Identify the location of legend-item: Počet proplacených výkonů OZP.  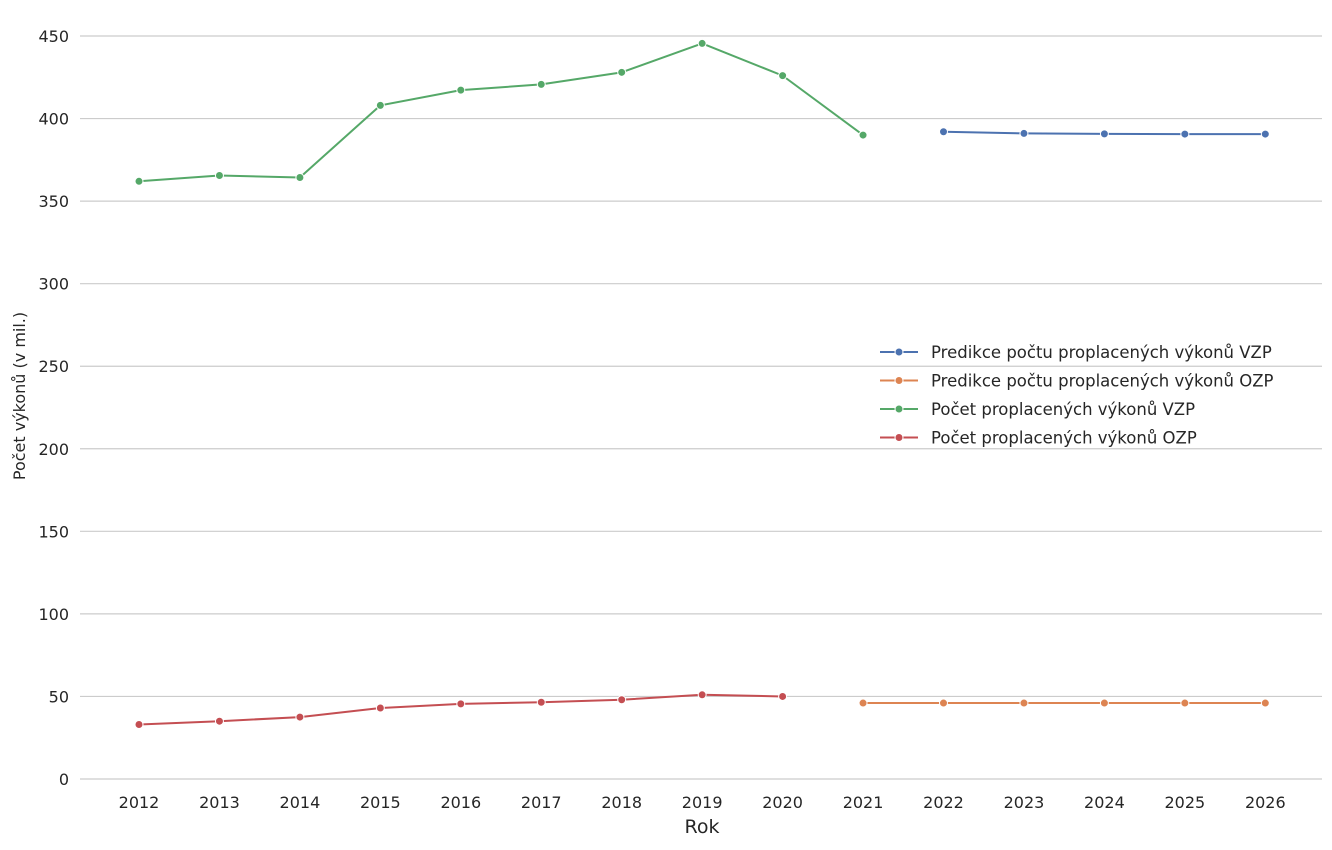
(1038, 438).